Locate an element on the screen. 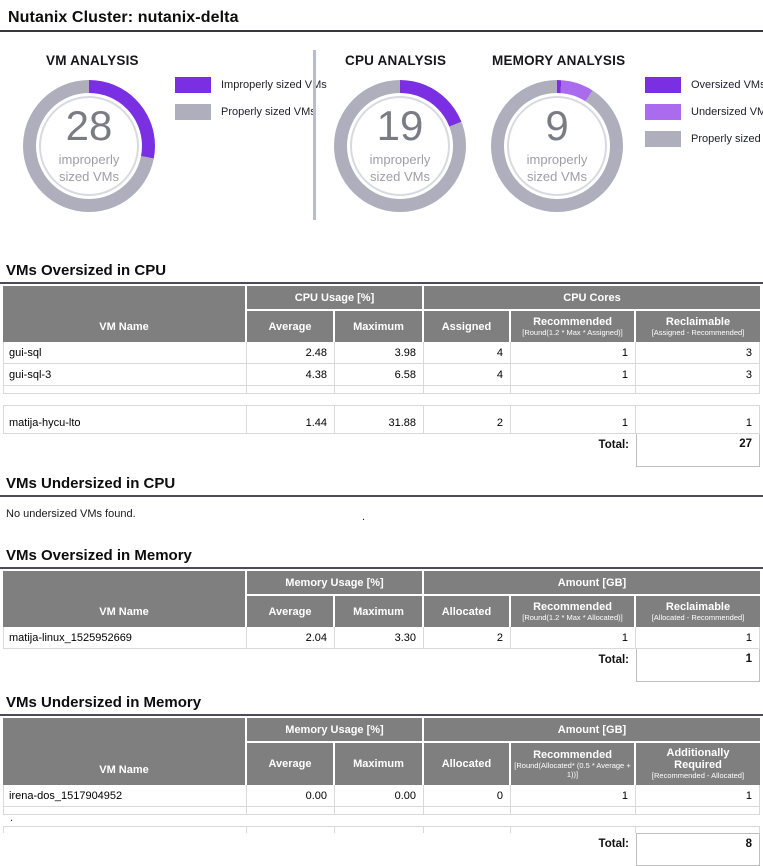 The image size is (763, 866). memory-improper-count: 9 is located at coordinates (557, 126).